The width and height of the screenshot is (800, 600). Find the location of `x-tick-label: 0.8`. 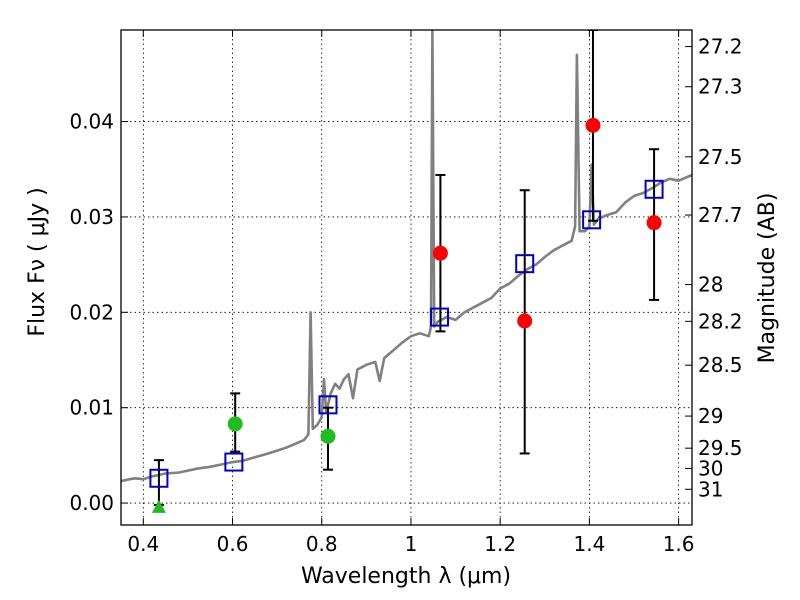

x-tick-label: 0.8 is located at coordinates (322, 544).